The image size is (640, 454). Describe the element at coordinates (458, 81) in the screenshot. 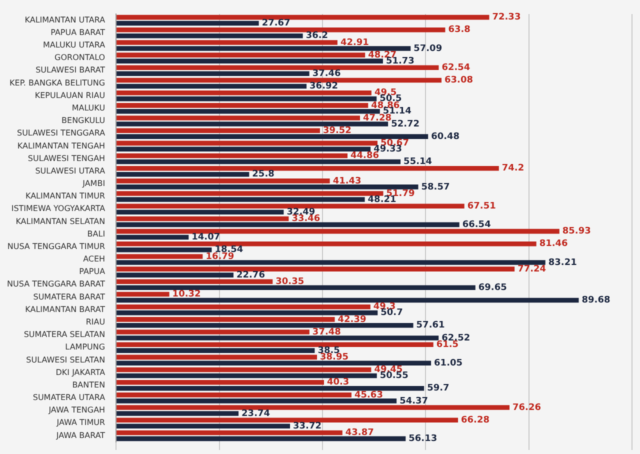

I see `data-label: 63.08` at that location.